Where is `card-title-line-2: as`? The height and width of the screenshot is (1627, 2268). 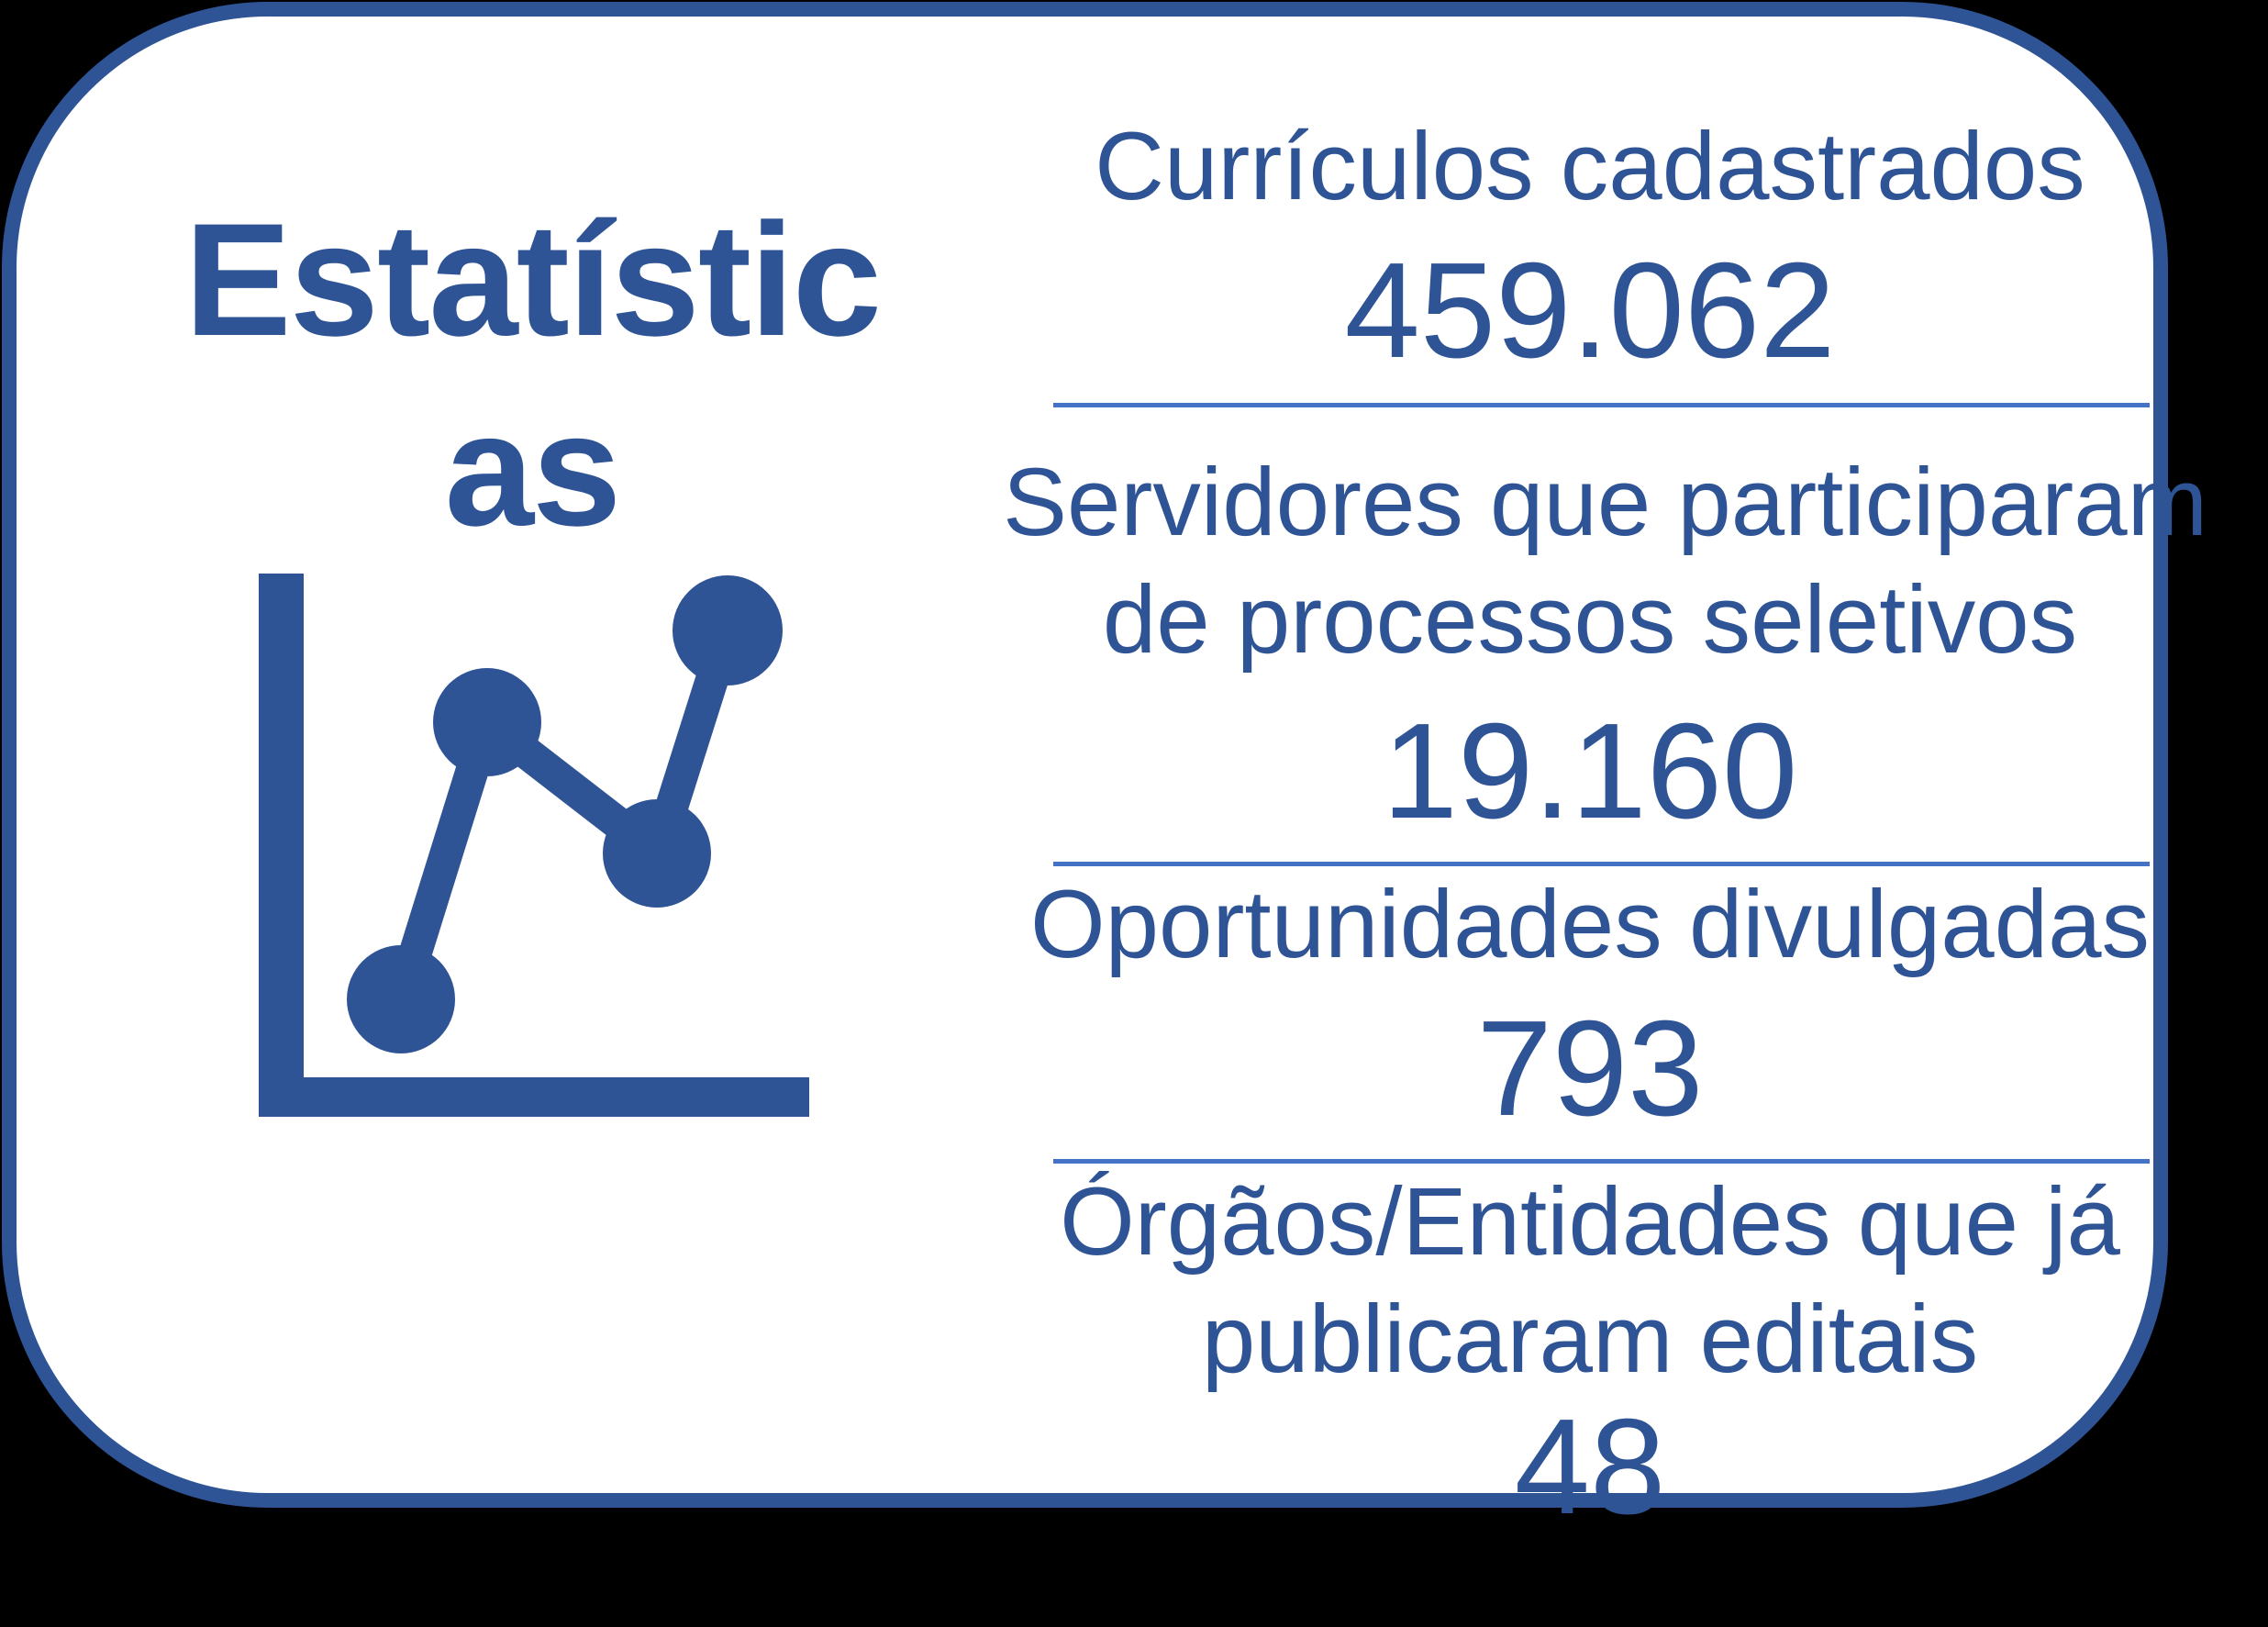 card-title-line-2: as is located at coordinates (533, 470).